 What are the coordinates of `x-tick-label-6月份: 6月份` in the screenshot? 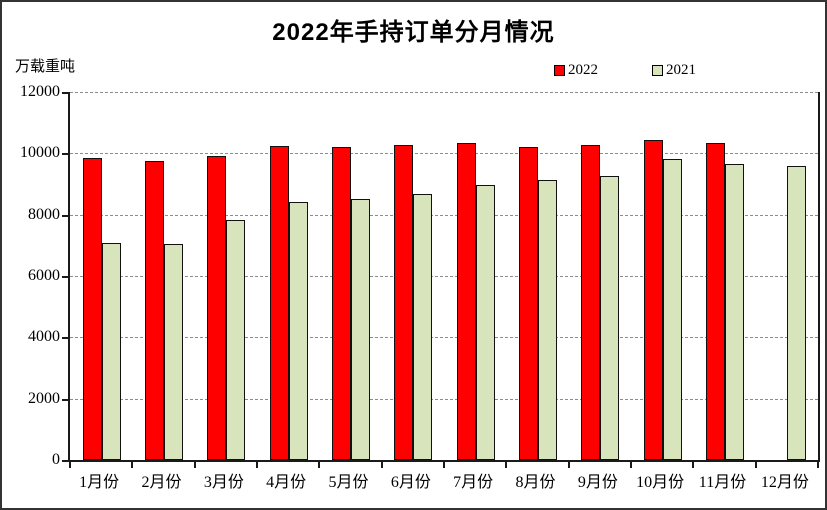 It's located at (410, 482).